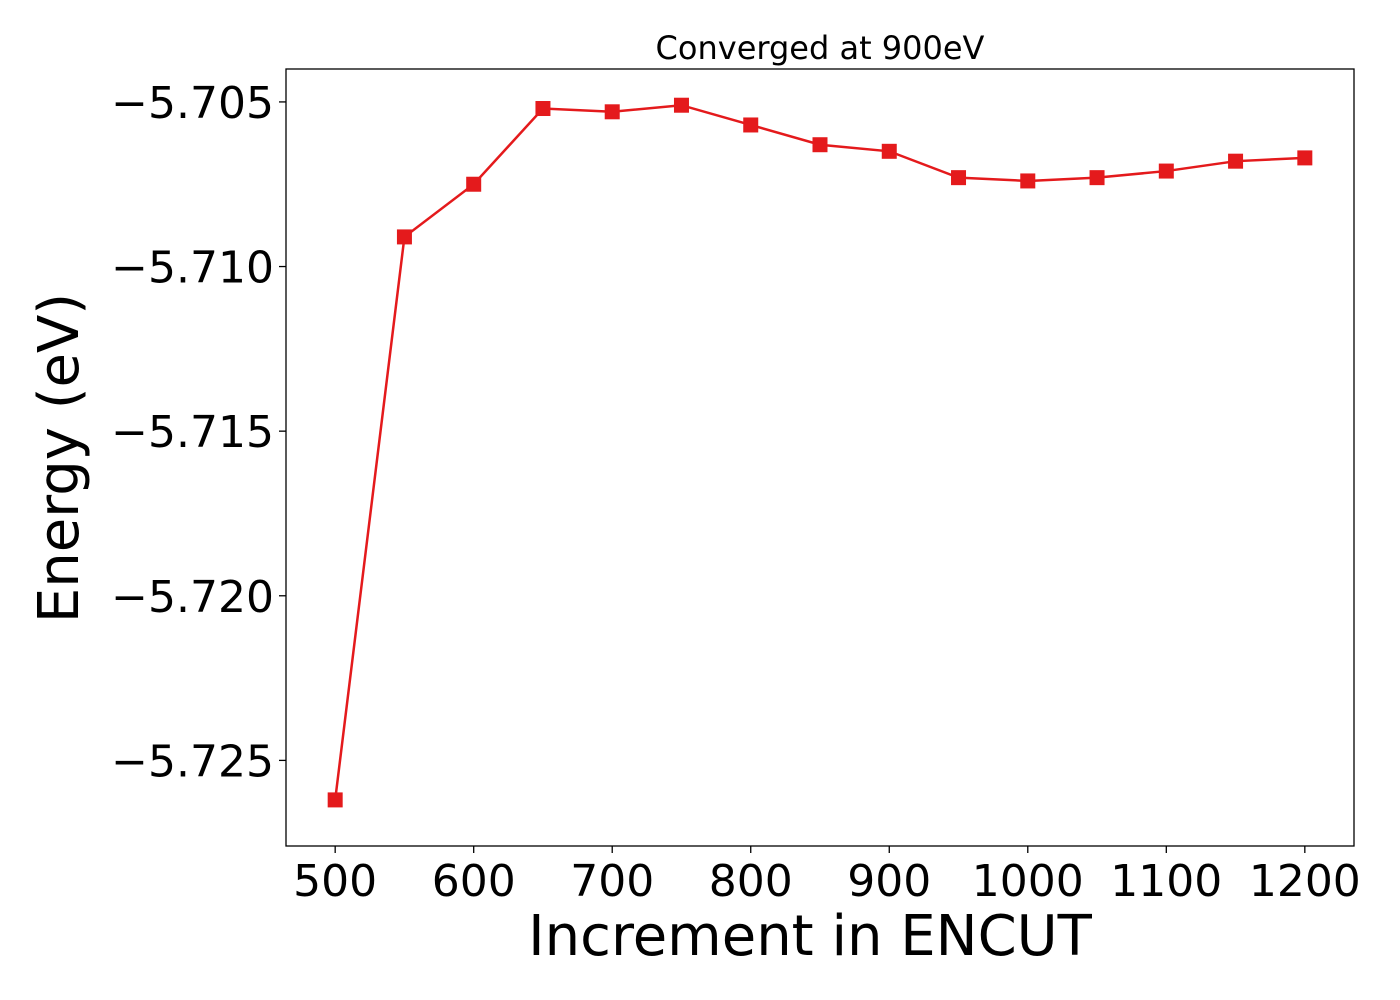 The height and width of the screenshot is (1000, 1400). I want to click on x-tick-label: 1200, so click(1305, 881).